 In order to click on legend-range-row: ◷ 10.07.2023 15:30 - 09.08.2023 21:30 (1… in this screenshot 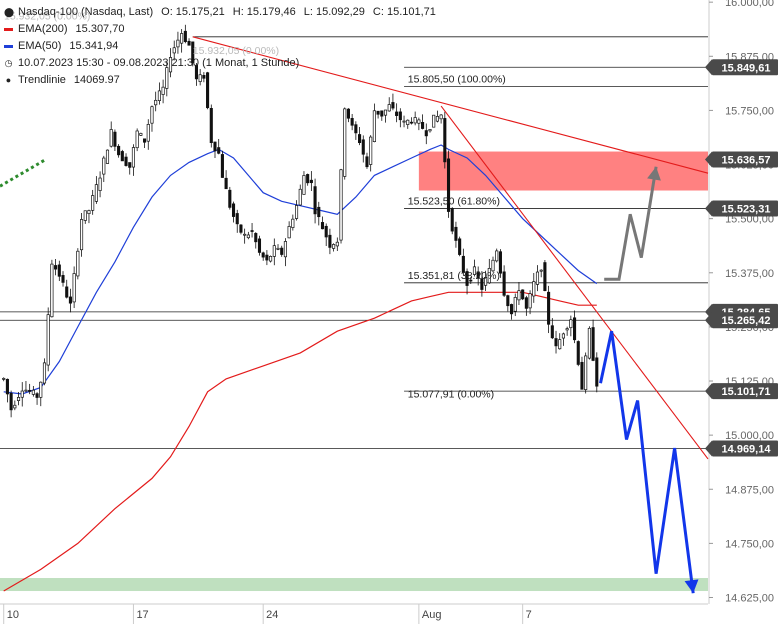, I will do `click(220, 63)`.